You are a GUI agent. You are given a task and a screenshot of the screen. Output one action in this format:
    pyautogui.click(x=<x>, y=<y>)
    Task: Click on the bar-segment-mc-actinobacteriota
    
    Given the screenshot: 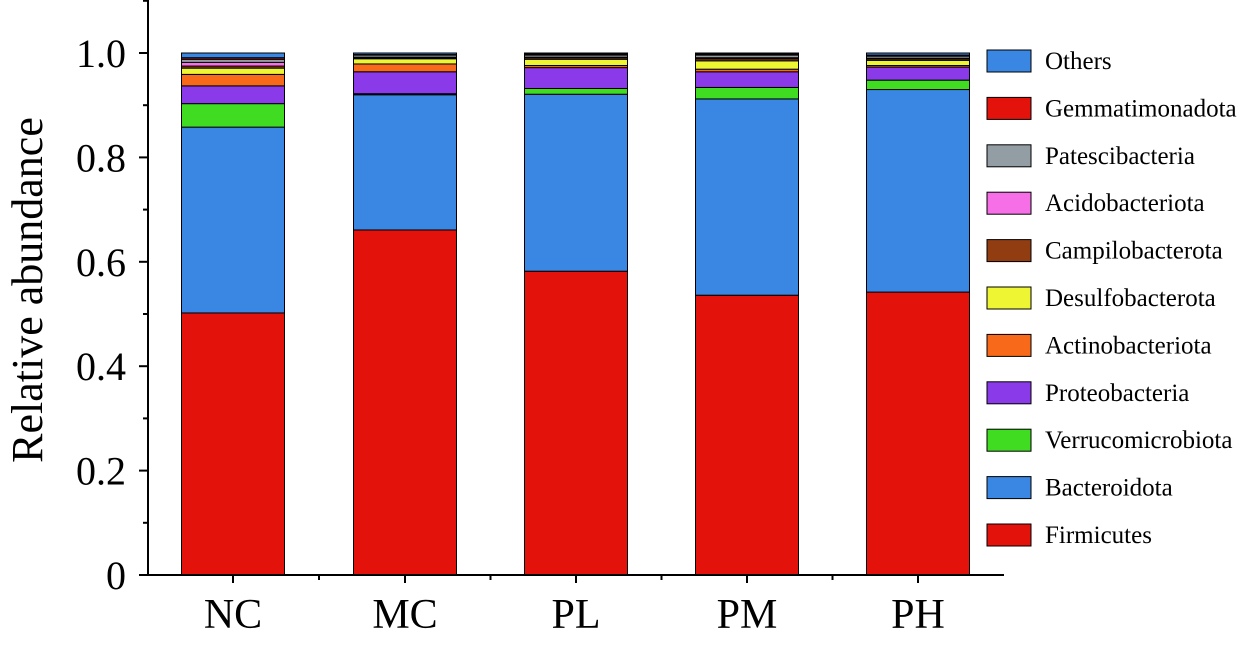 What is the action you would take?
    pyautogui.click(x=405, y=68)
    